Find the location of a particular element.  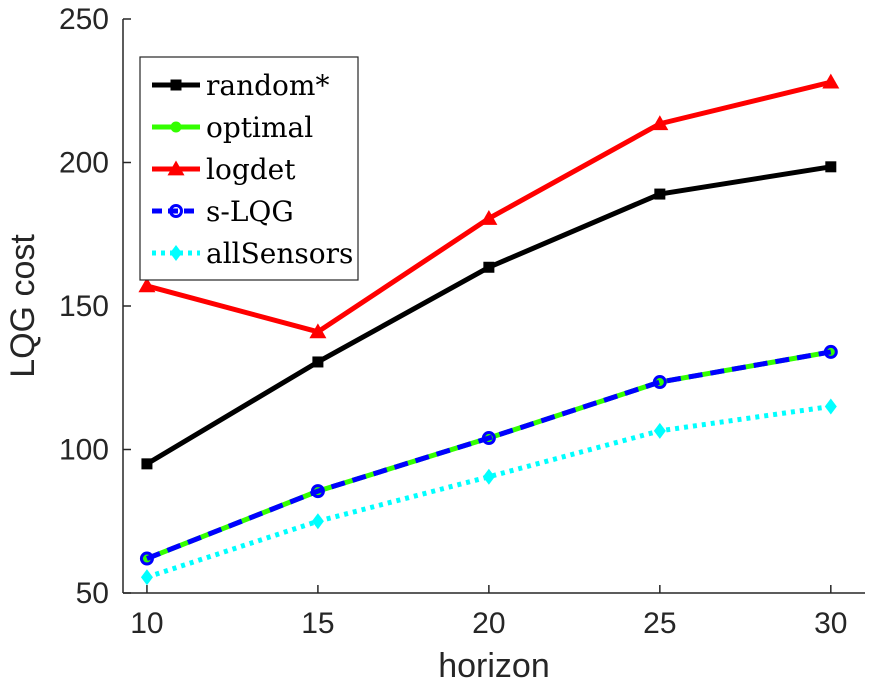

legend-entry-random: random* is located at coordinates (240, 85).